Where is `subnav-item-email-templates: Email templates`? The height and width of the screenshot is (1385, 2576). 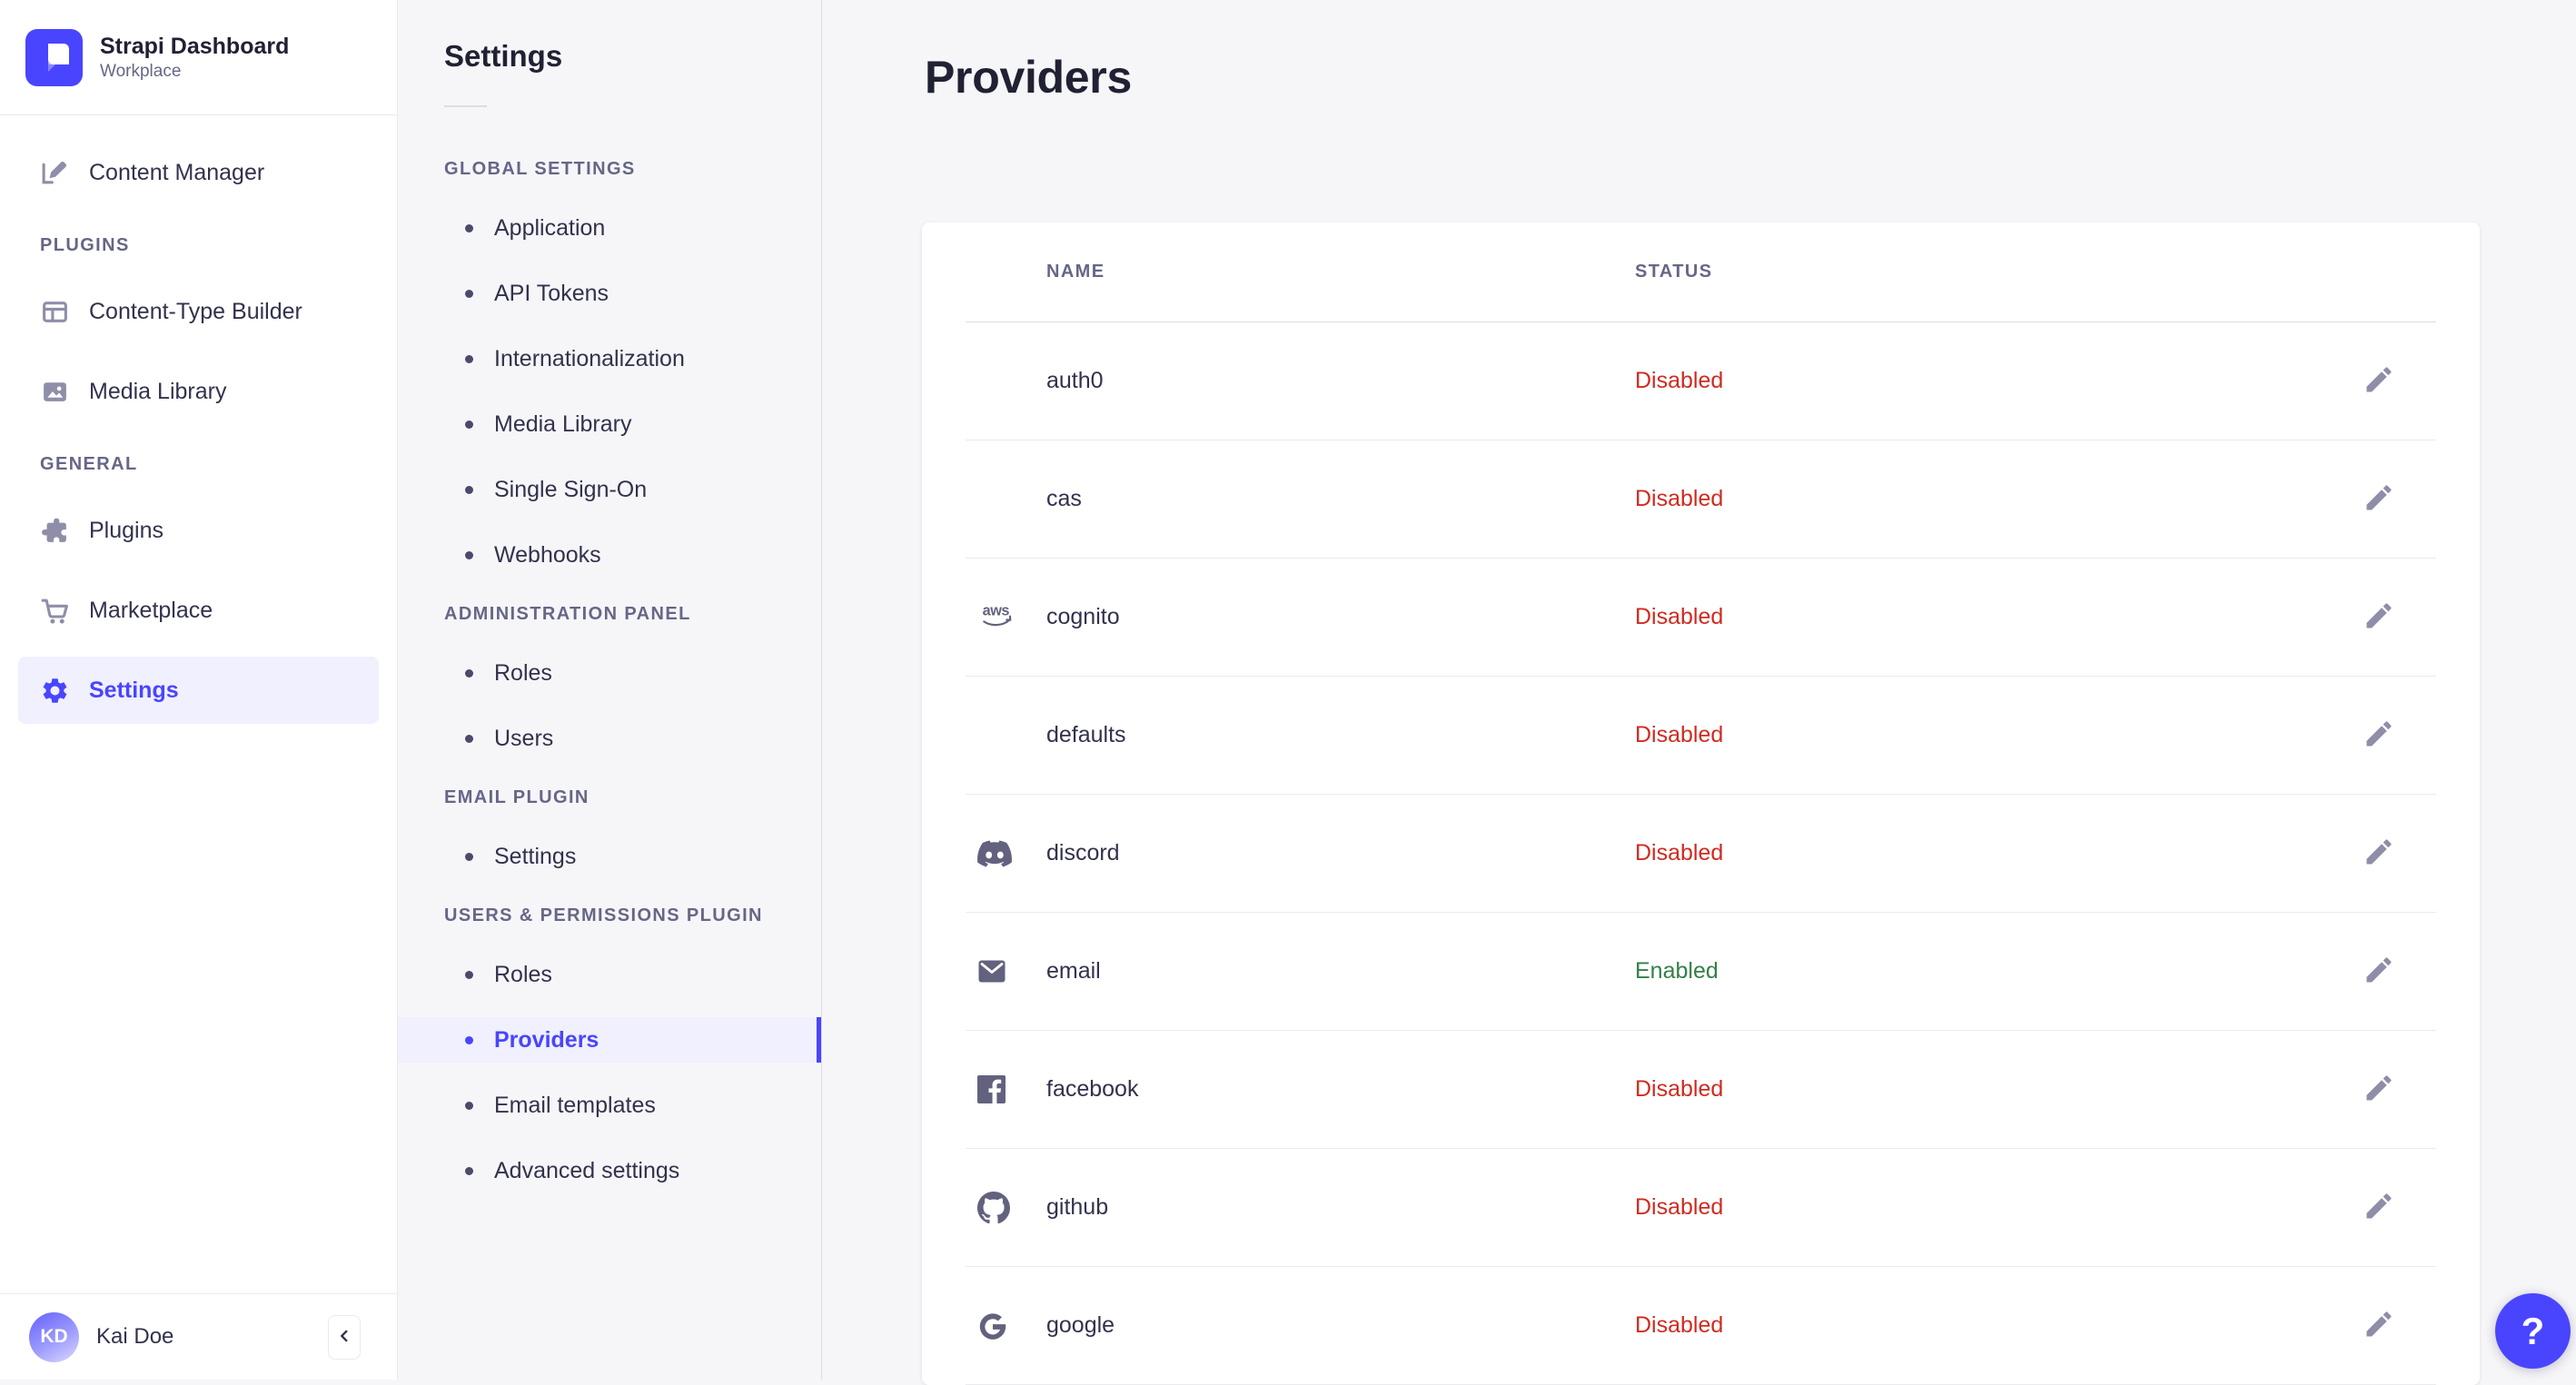
subnav-item-email-templates: Email templates is located at coordinates (609, 1106).